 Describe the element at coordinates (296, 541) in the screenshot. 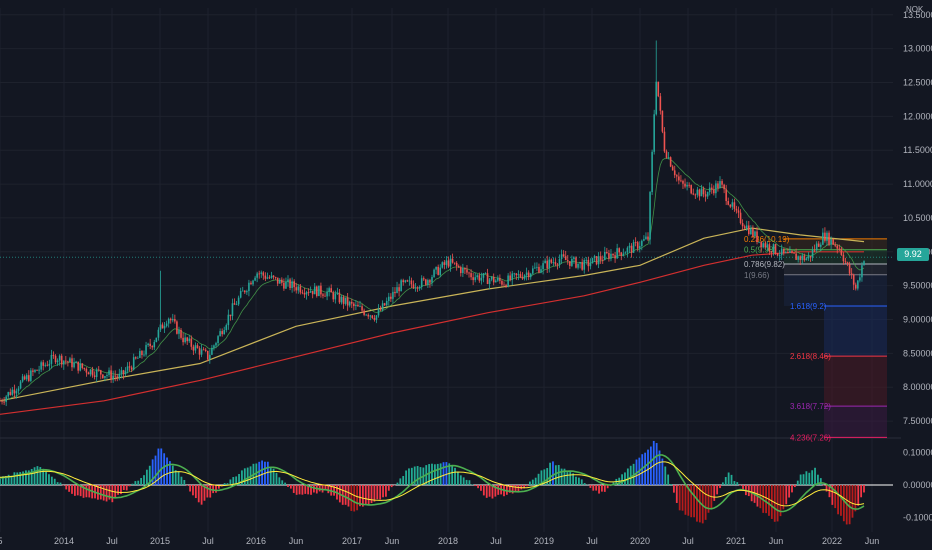

I see `time-tick-label: Jun` at that location.